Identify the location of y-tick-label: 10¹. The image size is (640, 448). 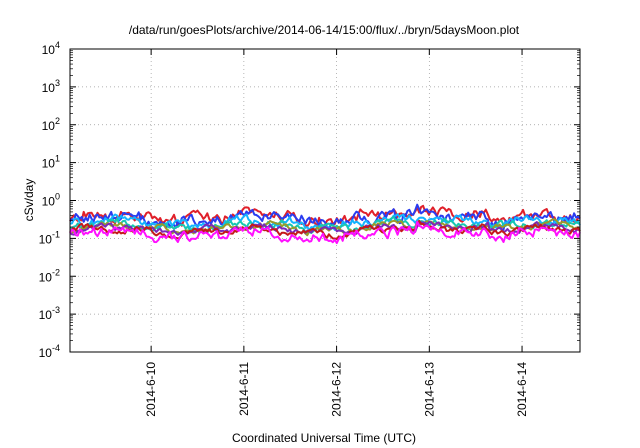
(51, 162).